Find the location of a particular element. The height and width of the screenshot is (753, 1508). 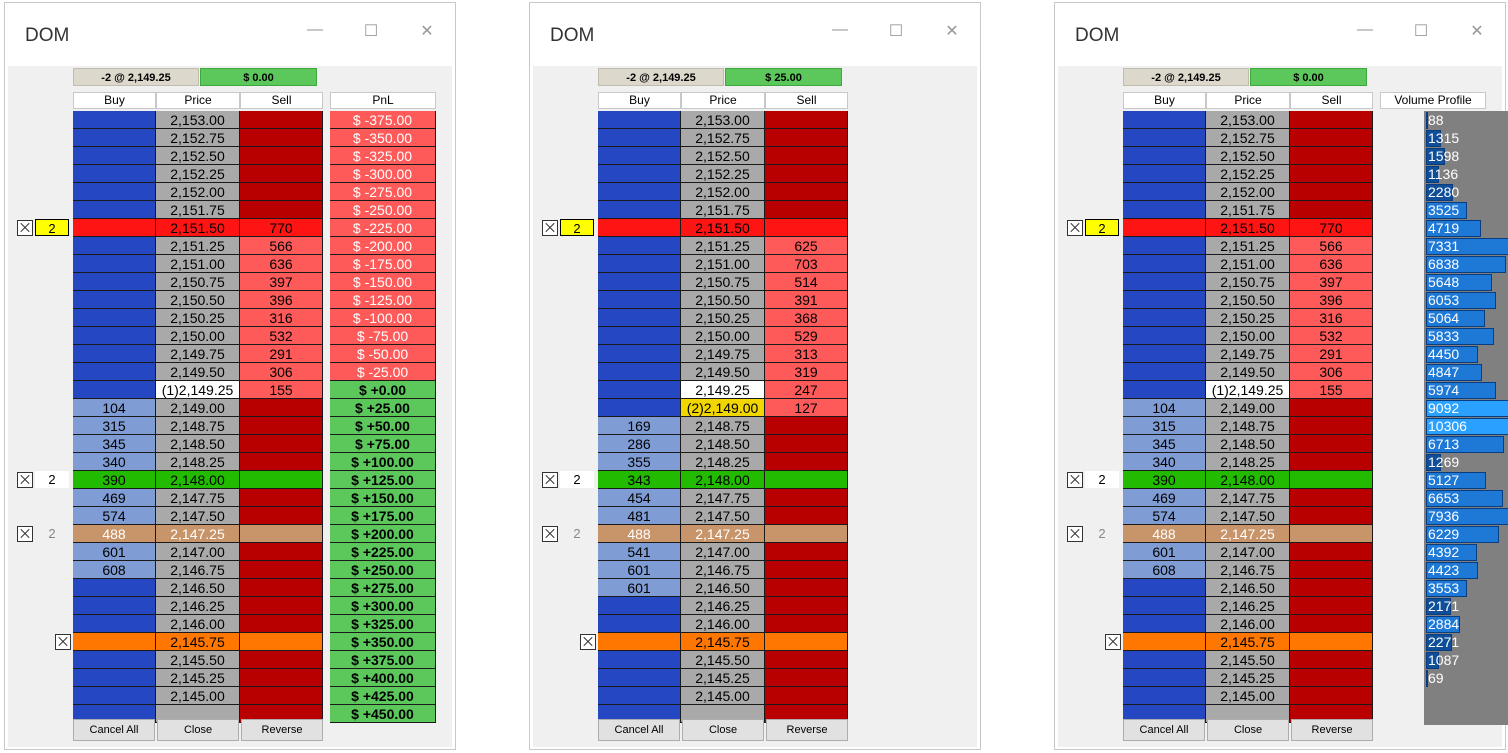

sell-cell: 313 is located at coordinates (806, 354).